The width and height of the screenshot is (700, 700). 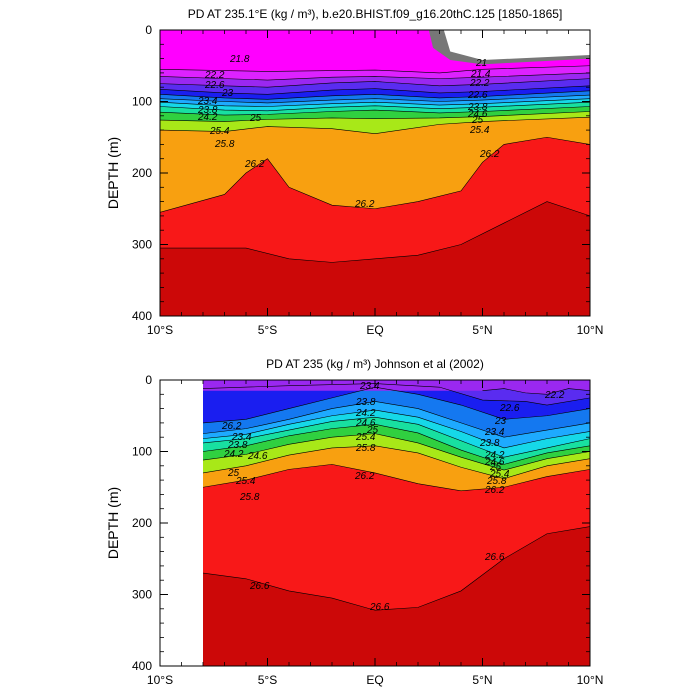 I want to click on chart-title: PD AT 235 (kg / m³) Johnson et al (2002), so click(x=375, y=364).